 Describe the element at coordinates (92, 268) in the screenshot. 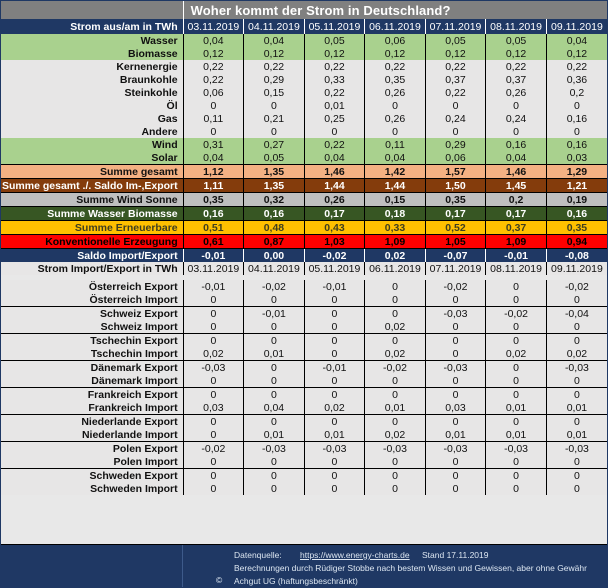

I see `table2-corner-label: Strom Import/Export in TWh` at that location.